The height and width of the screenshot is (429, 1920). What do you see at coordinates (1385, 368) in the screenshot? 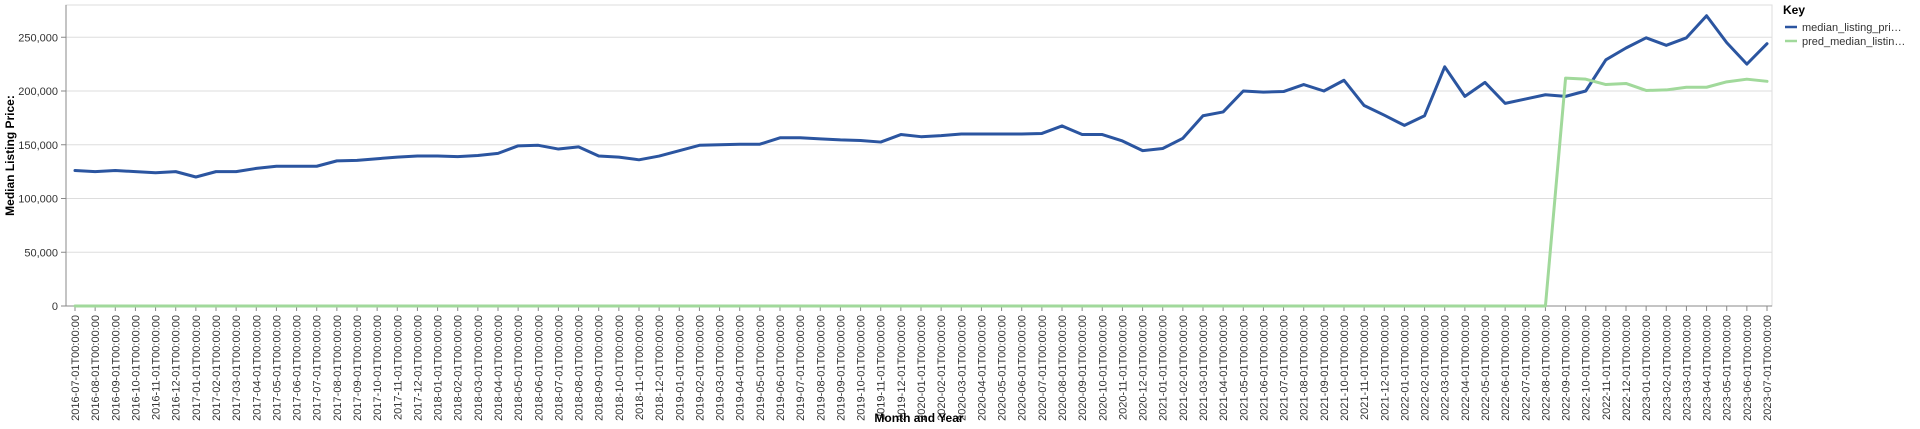
I see `x-tick-label: 2021-12-01T00:00:00` at bounding box center [1385, 368].